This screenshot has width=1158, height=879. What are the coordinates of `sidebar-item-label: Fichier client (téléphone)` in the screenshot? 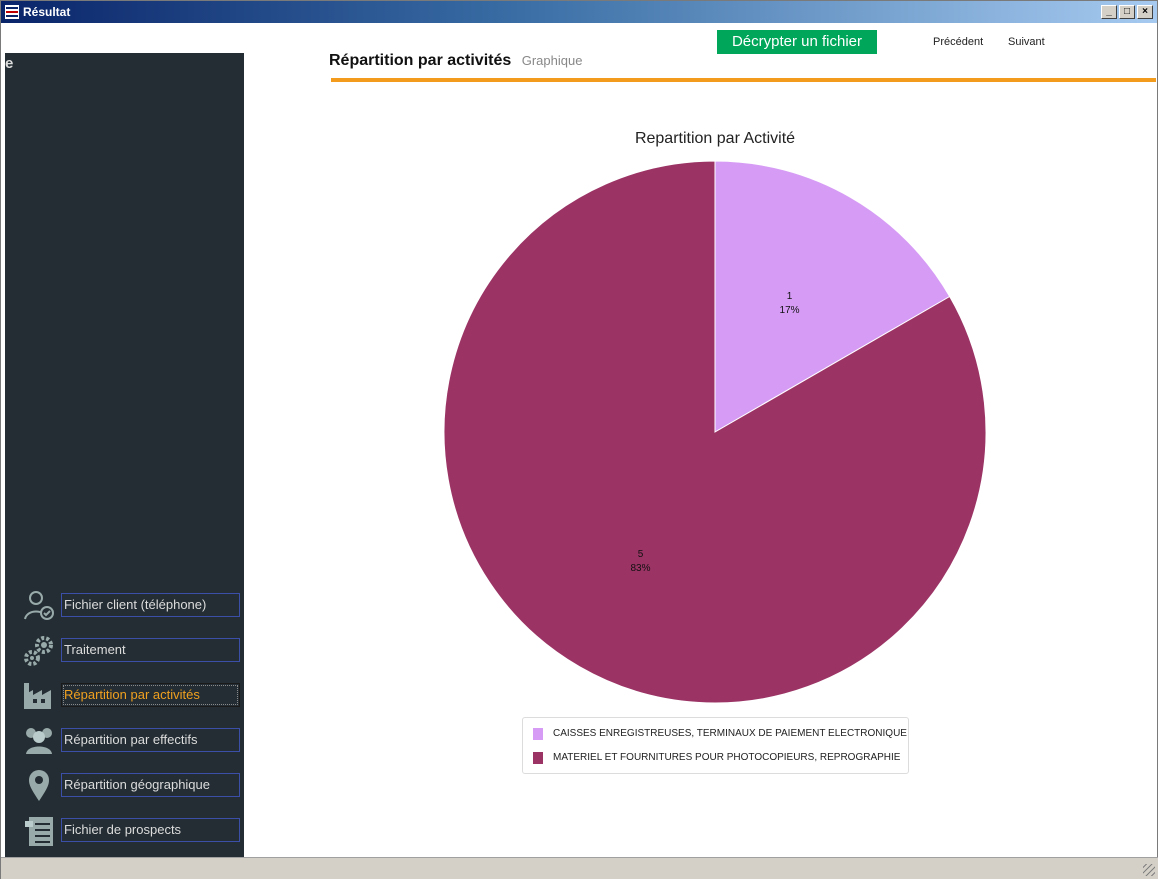 It's located at (150, 605).